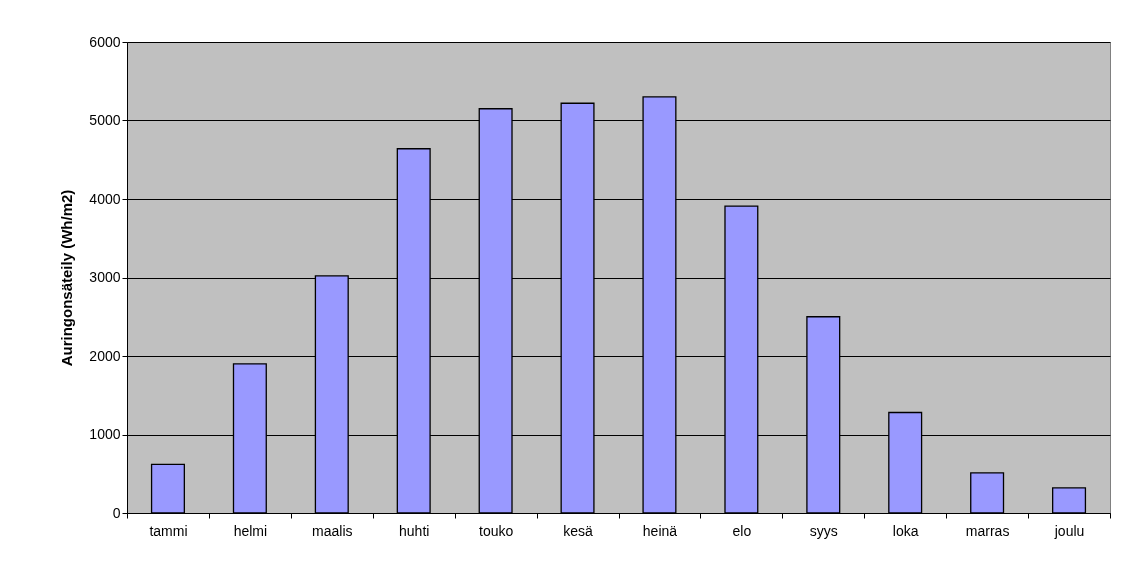 The height and width of the screenshot is (574, 1123). Describe the element at coordinates (1069, 530) in the screenshot. I see `x-tick-label: joulu` at that location.